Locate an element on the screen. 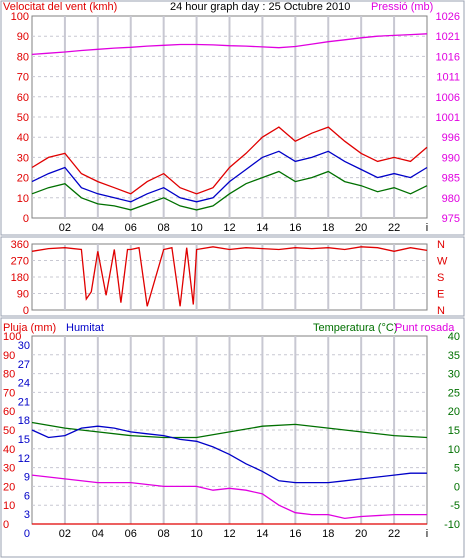 The image size is (465, 559). p3-rain-tick-label: 15 is located at coordinates (24, 440).